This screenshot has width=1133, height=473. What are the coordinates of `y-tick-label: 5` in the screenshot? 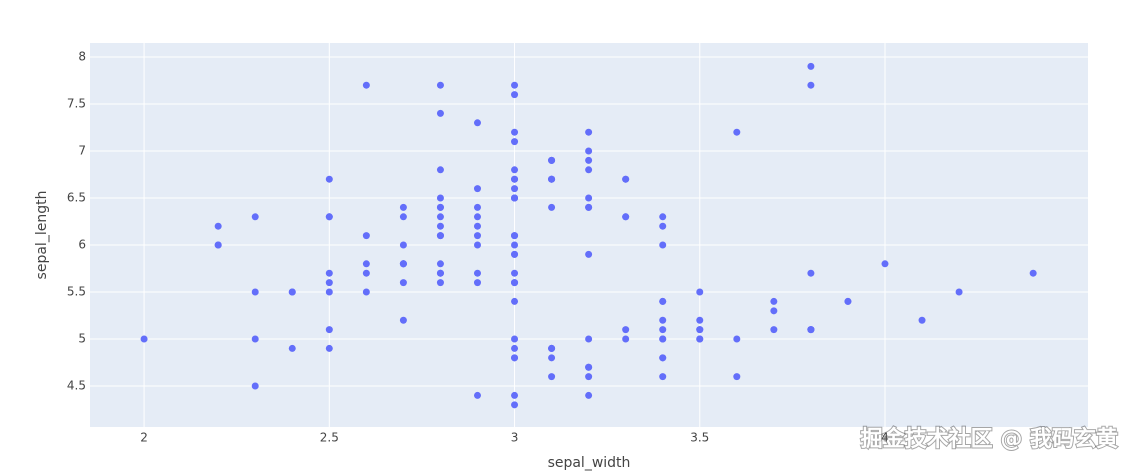 It's located at (82, 339).